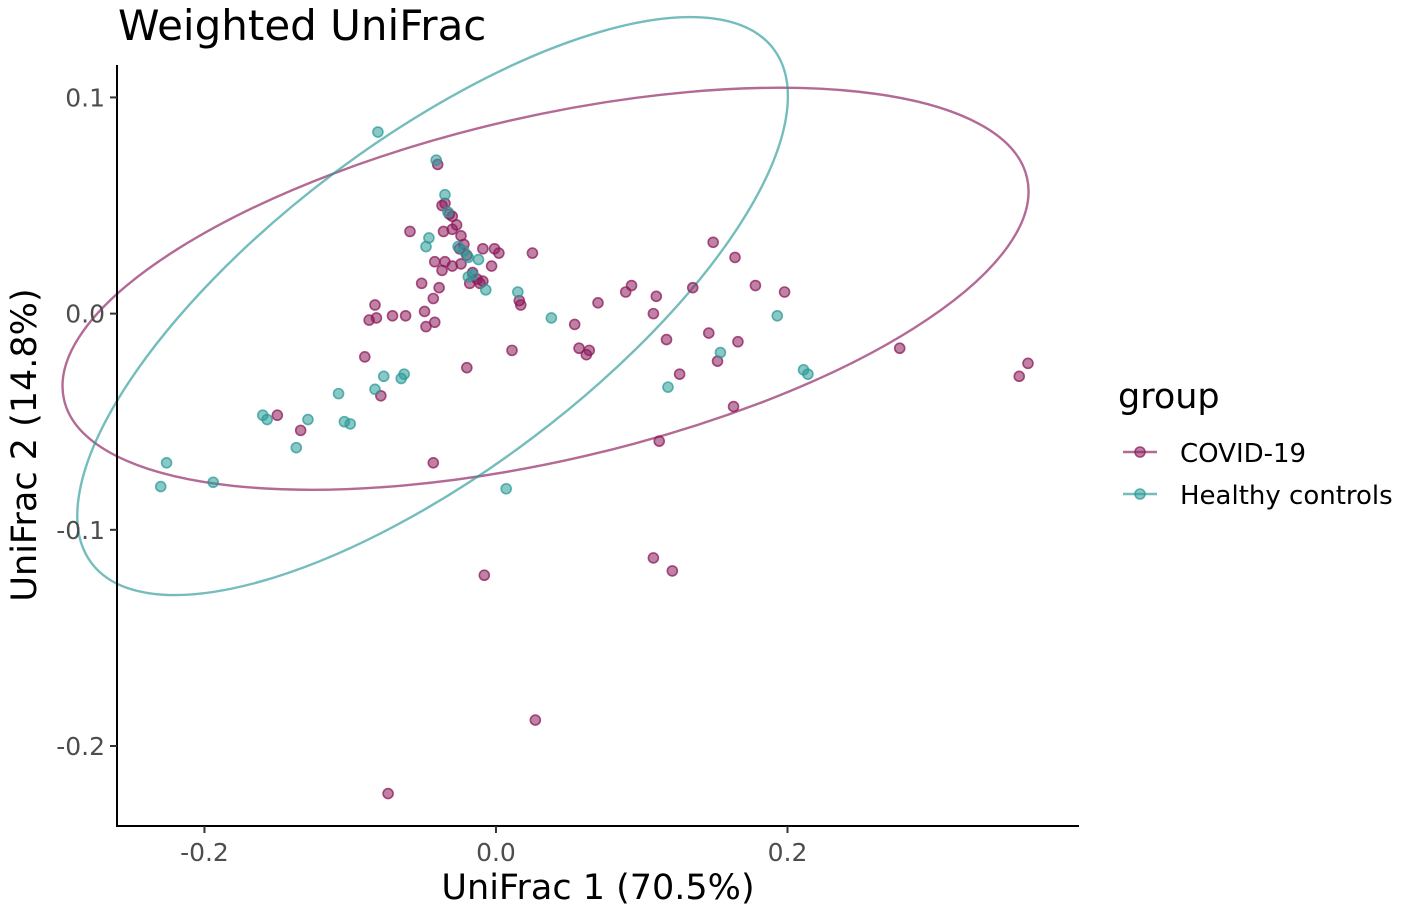 The height and width of the screenshot is (907, 1417). What do you see at coordinates (25, 444) in the screenshot?
I see `y-axis-title: UniFrac 2 (14.8%)` at bounding box center [25, 444].